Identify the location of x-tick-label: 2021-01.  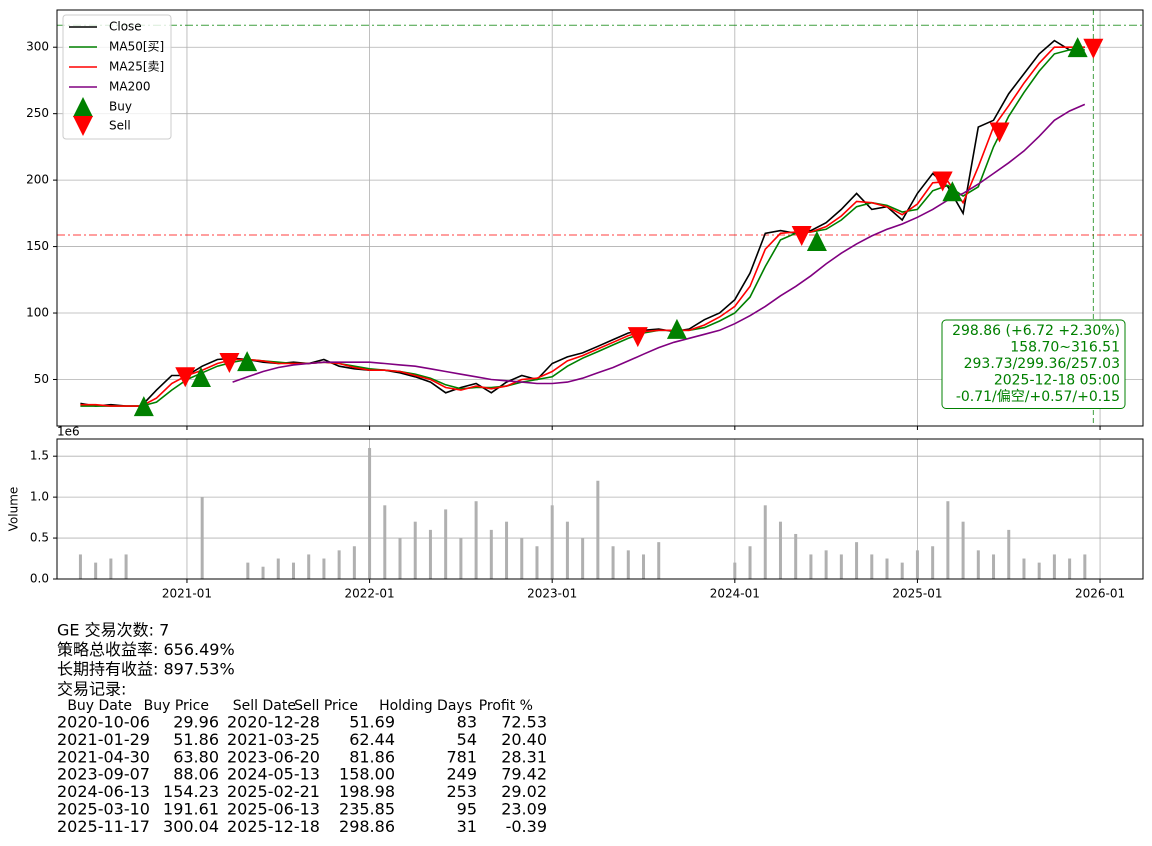
(187, 594).